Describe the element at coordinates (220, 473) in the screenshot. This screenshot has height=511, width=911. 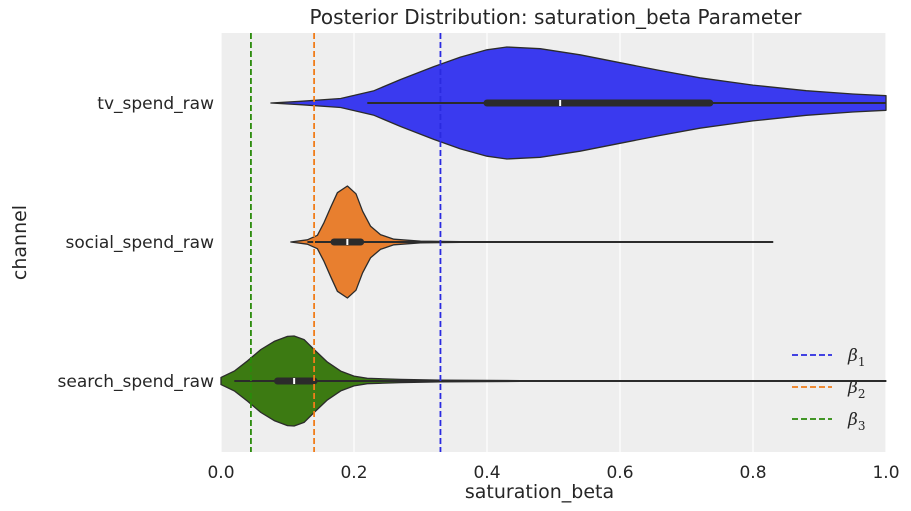
I see `x-tick-label: 0.0` at that location.